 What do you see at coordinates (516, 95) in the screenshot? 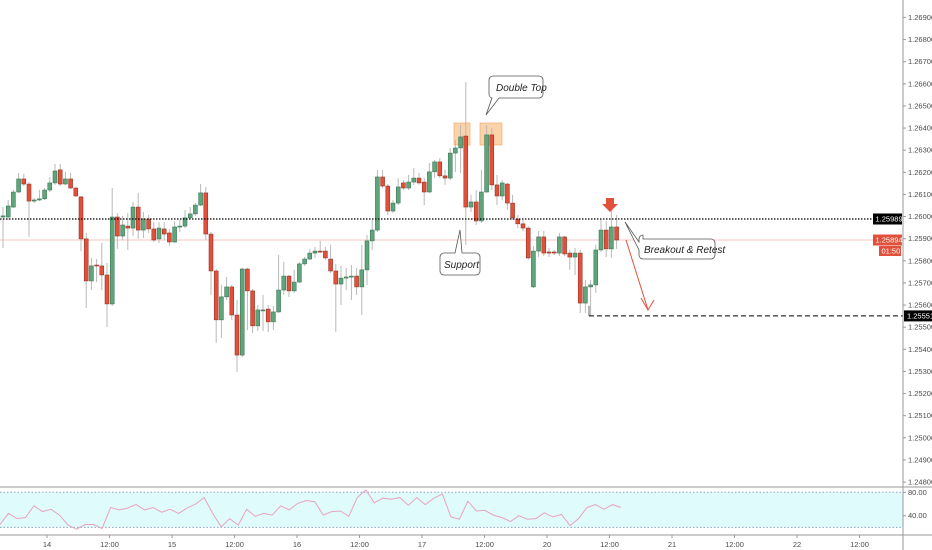
I see `double-top-callout: Double Top` at bounding box center [516, 95].